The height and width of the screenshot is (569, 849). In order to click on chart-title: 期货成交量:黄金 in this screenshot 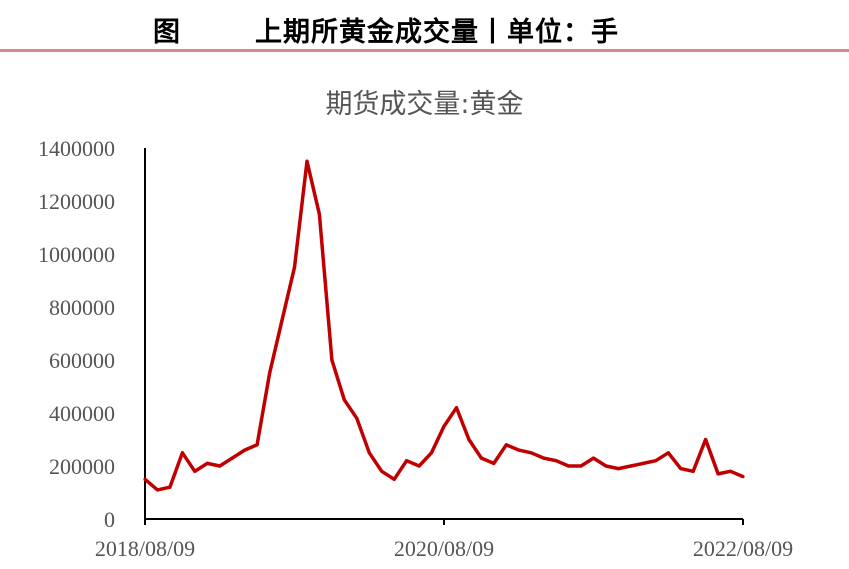, I will do `click(424, 104)`.